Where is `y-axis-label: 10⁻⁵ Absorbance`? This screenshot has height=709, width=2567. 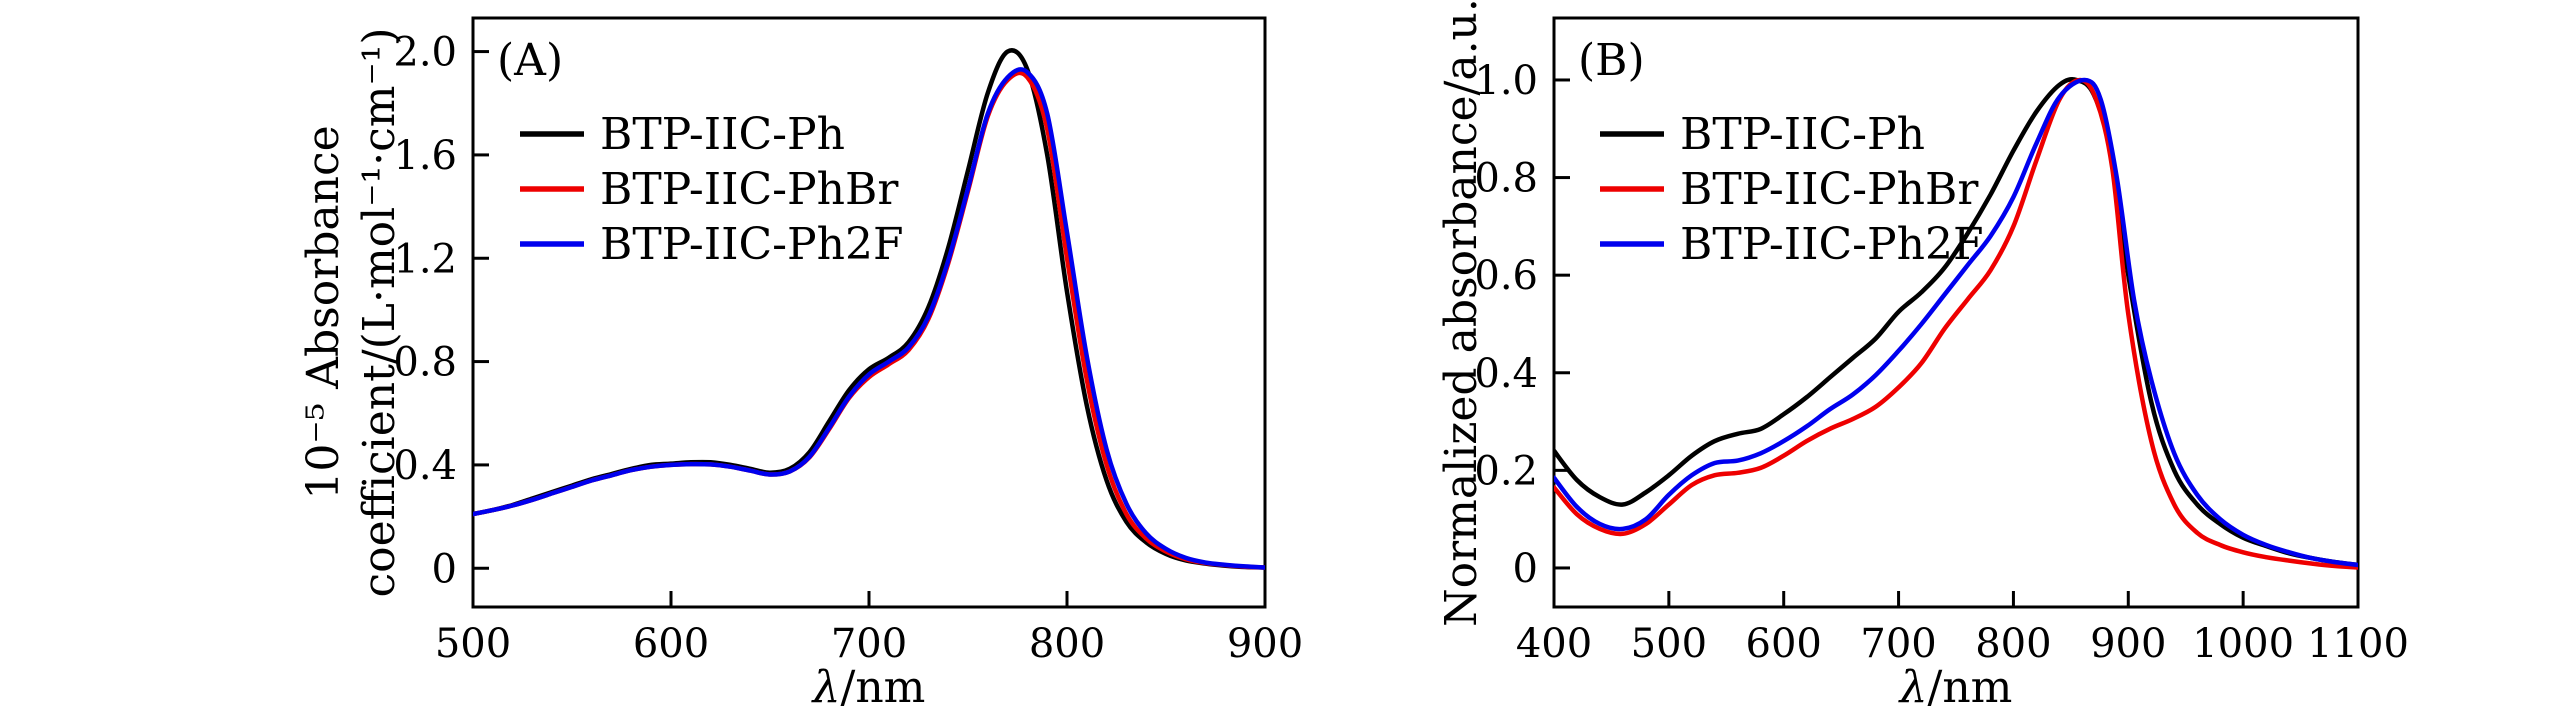
y-axis-label: 10⁻⁵ Absorbance is located at coordinates (323, 312).